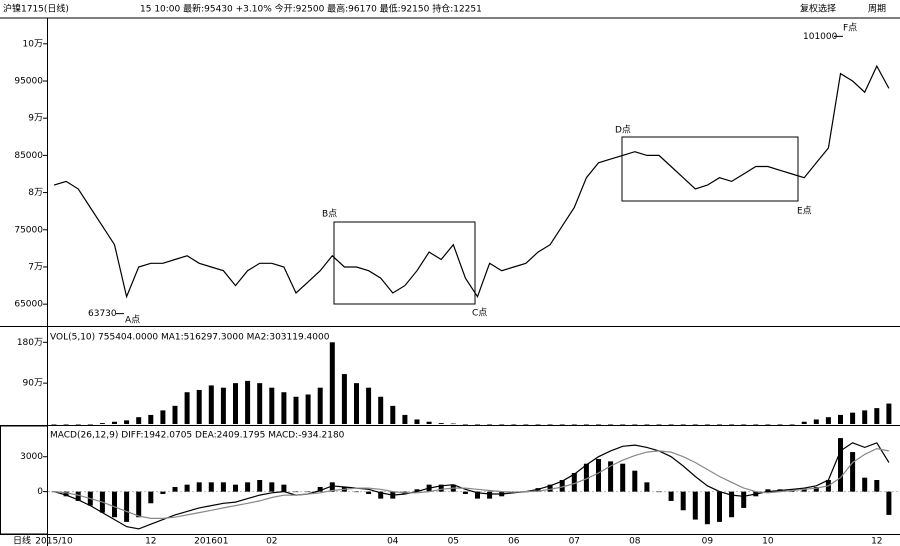 This screenshot has width=900, height=546. I want to click on y-tick-label: 85000, so click(28, 156).